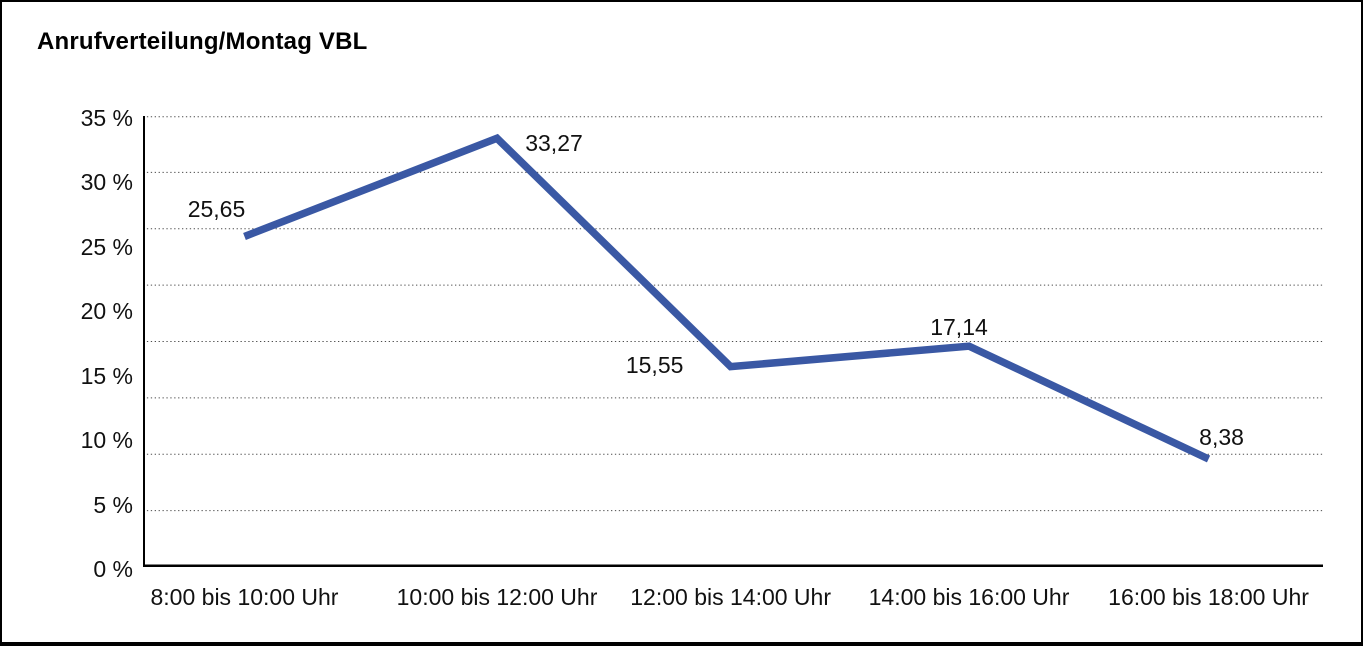 The width and height of the screenshot is (1363, 646). What do you see at coordinates (969, 597) in the screenshot?
I see `x-axis-tick-label: 14:00 bis 16:00 Uhr` at bounding box center [969, 597].